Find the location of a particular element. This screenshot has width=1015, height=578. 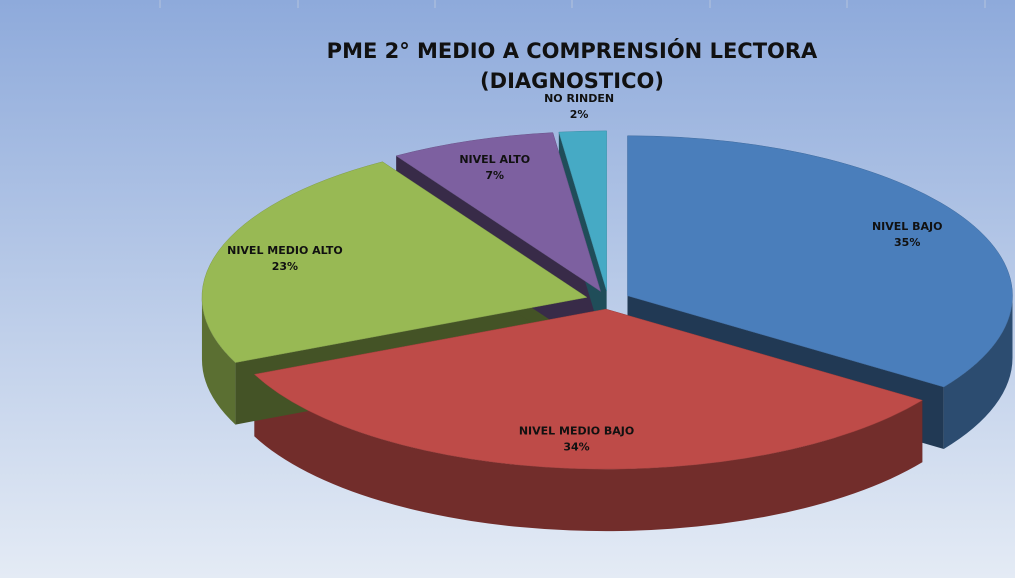

chart-title: PME 2° MEDIO A COMPRENSIÓN LECTORA is located at coordinates (572, 50).